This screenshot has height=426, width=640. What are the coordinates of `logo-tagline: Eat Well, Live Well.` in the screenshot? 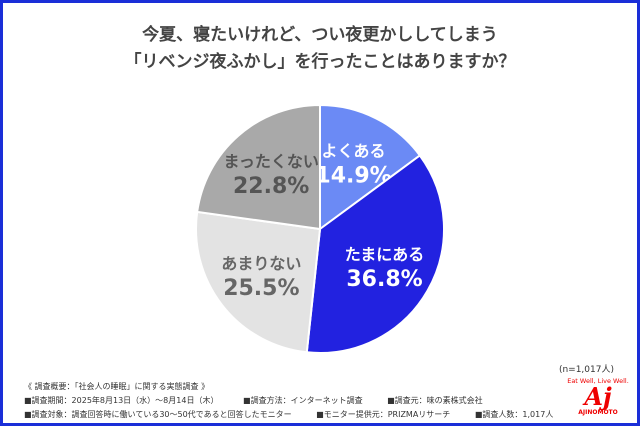 It's located at (598, 381).